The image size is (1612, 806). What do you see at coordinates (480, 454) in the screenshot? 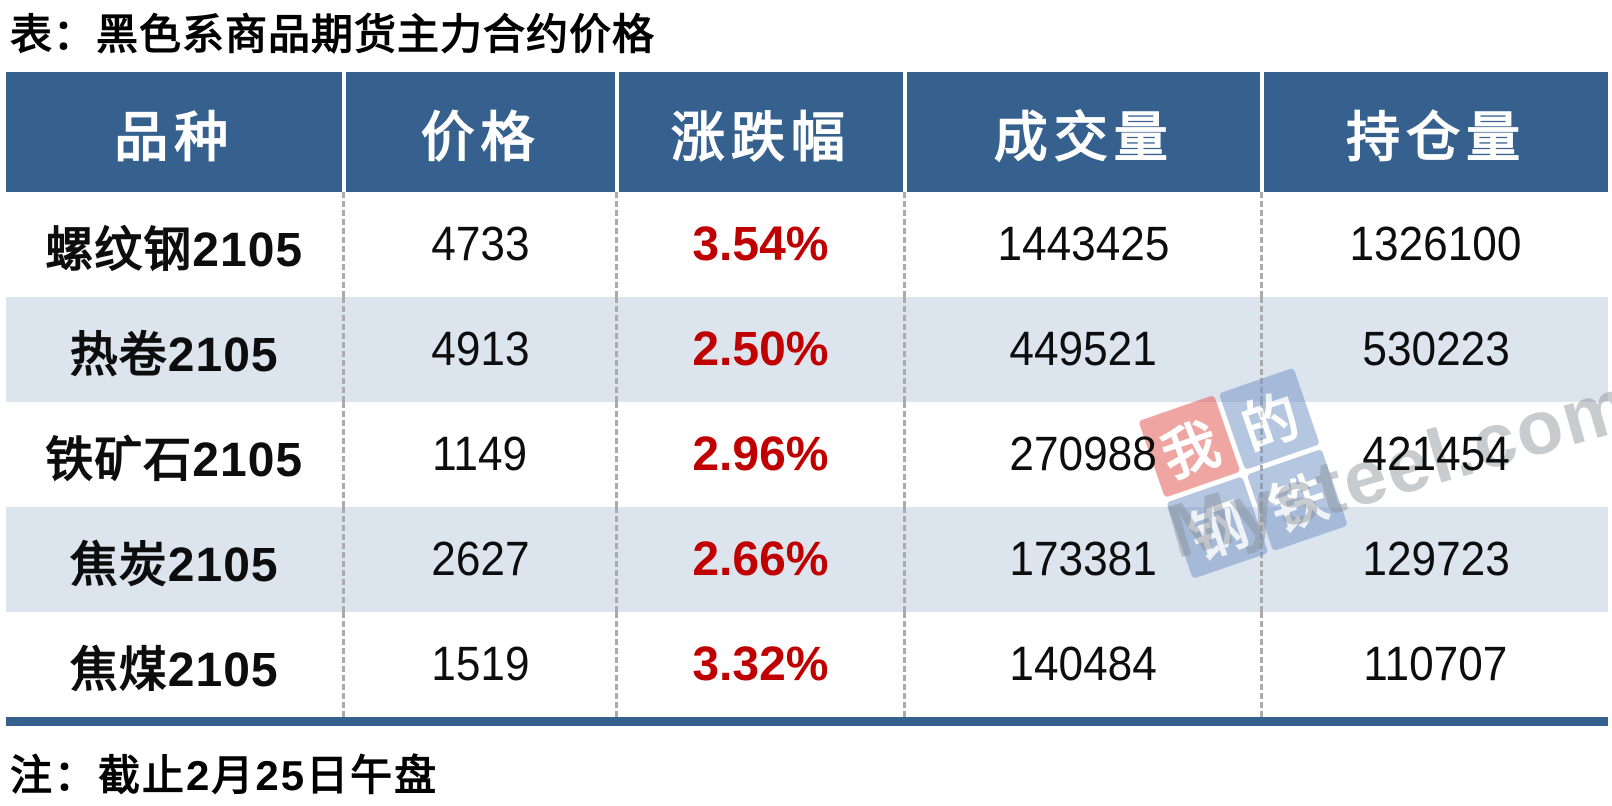
I see `cell-price: 1149` at bounding box center [480, 454].